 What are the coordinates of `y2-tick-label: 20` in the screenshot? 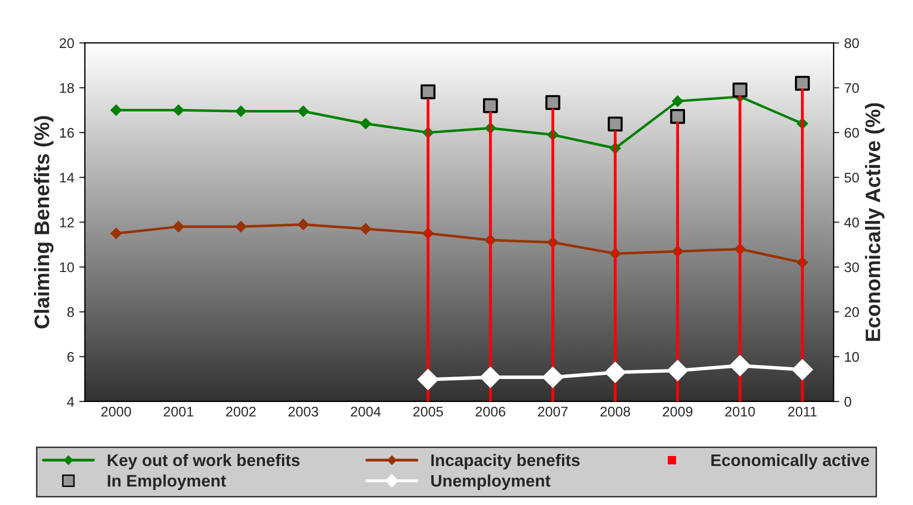 It's located at (851, 312).